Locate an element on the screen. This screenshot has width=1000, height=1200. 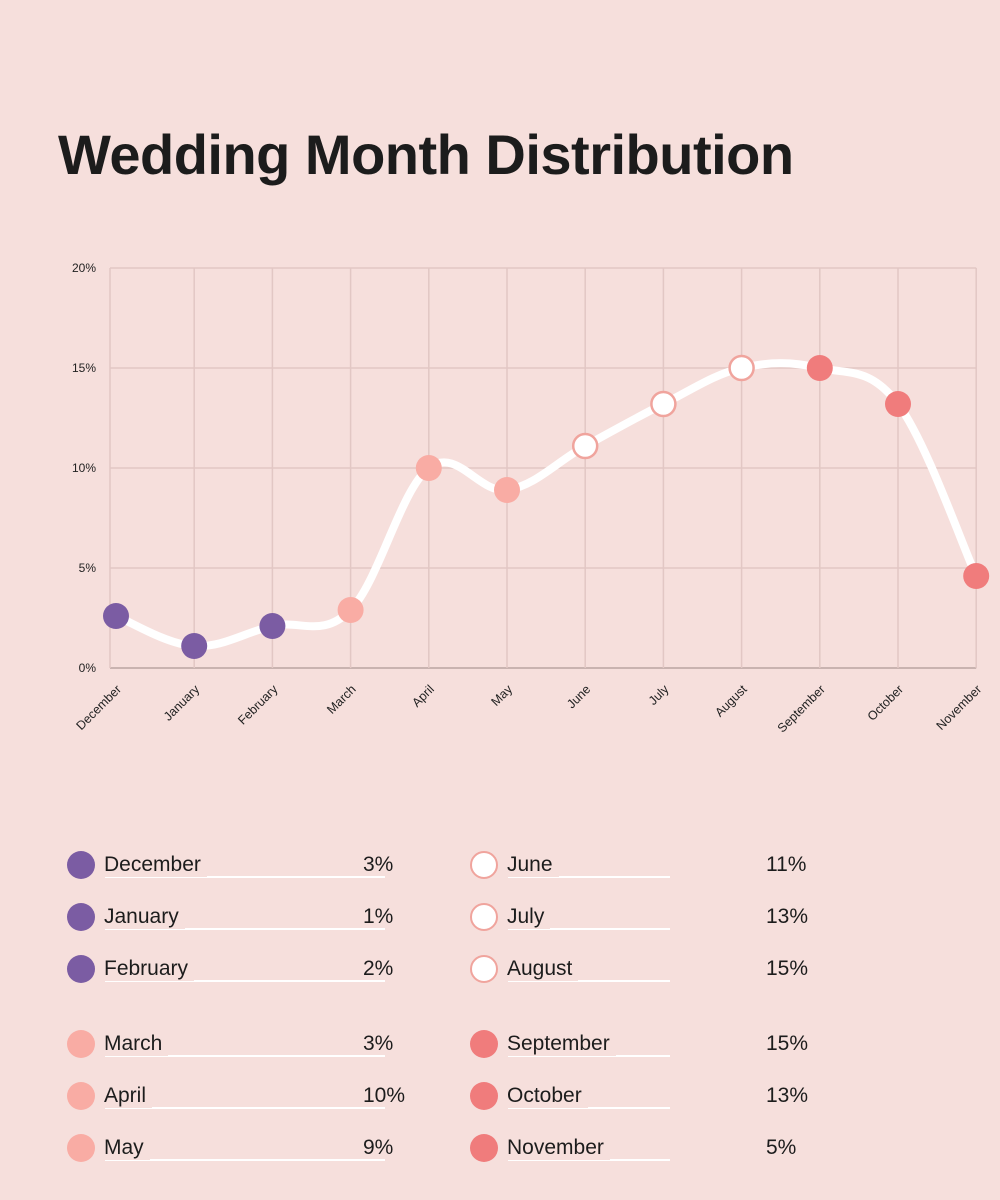
x-tick-label: August is located at coordinates (731, 701).